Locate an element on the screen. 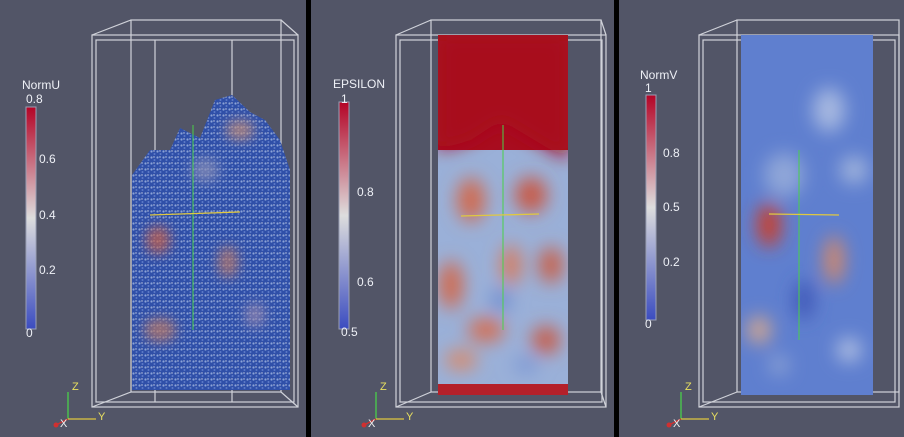  colorbar-title: NormV is located at coordinates (659, 75).